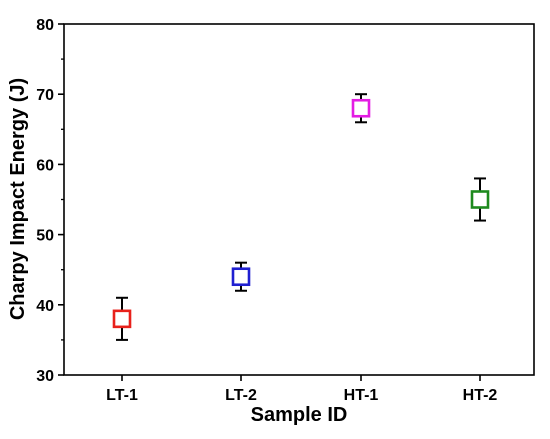  Describe the element at coordinates (241, 395) in the screenshot. I see `x-tick-label-lt-2: LT-2` at that location.